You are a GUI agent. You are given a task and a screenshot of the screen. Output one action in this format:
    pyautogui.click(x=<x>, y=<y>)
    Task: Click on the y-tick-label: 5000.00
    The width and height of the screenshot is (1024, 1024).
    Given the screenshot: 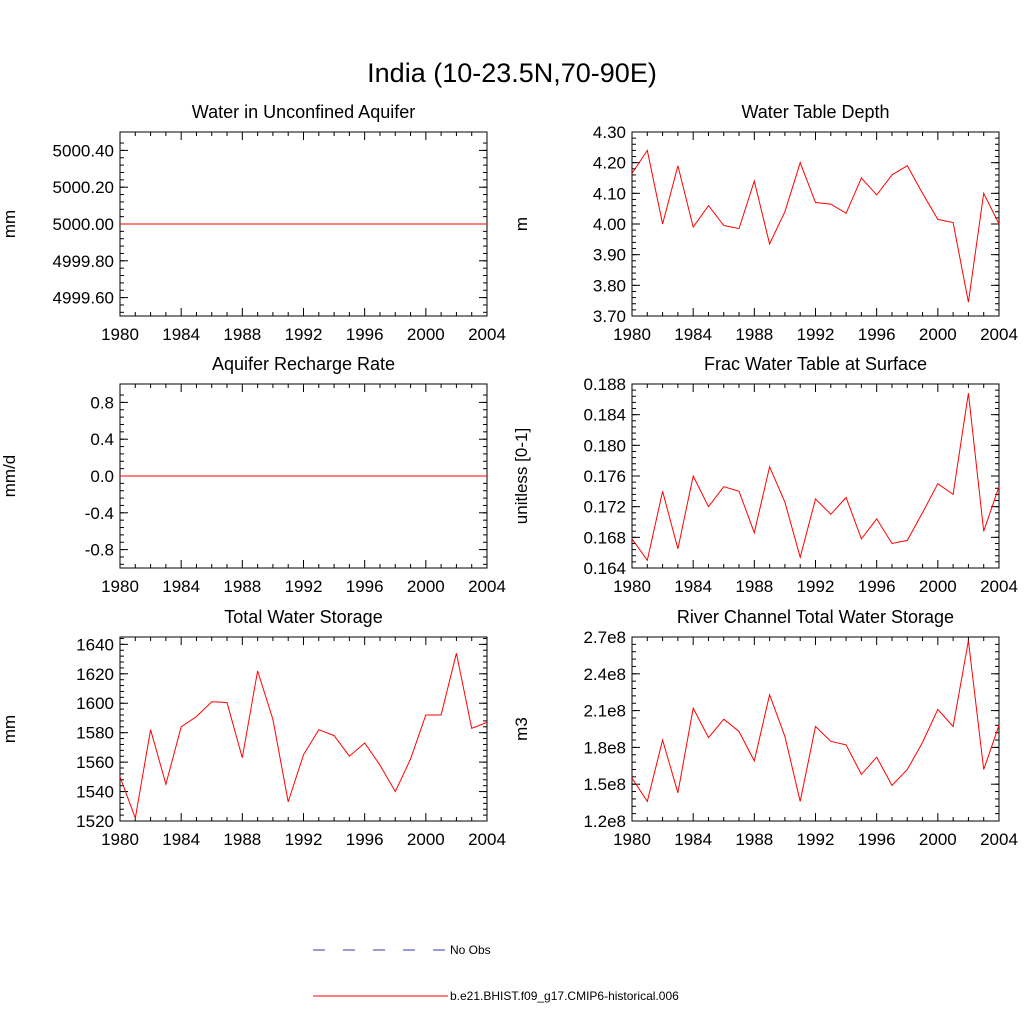 What is the action you would take?
    pyautogui.click(x=83, y=224)
    